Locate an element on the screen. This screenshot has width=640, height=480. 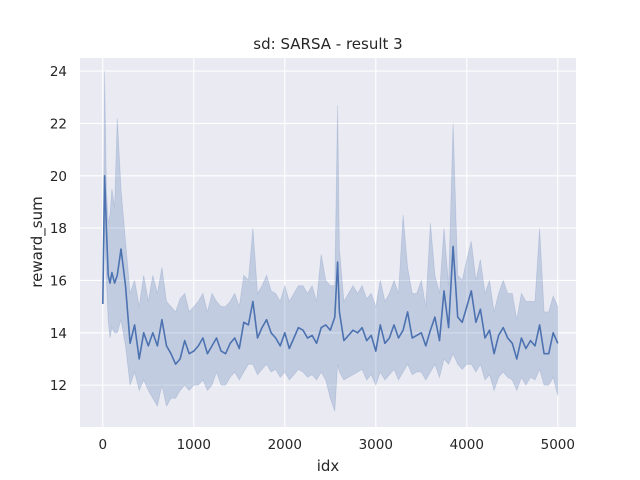
y-axis-label: reward_sum is located at coordinates (37, 241).